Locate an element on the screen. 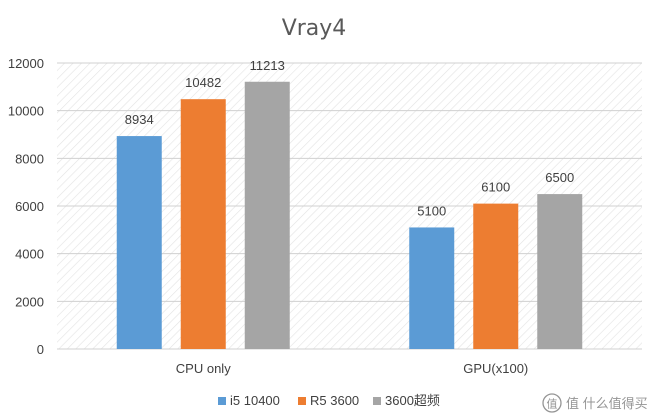 This screenshot has width=662, height=420. data-label: 8934 is located at coordinates (139, 119).